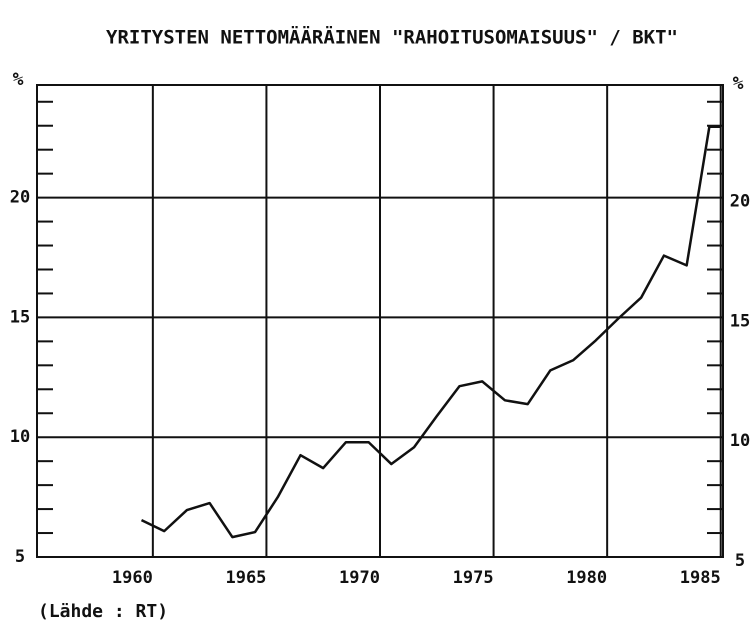  I want to click on y-tick-label: 5, so click(20, 557).